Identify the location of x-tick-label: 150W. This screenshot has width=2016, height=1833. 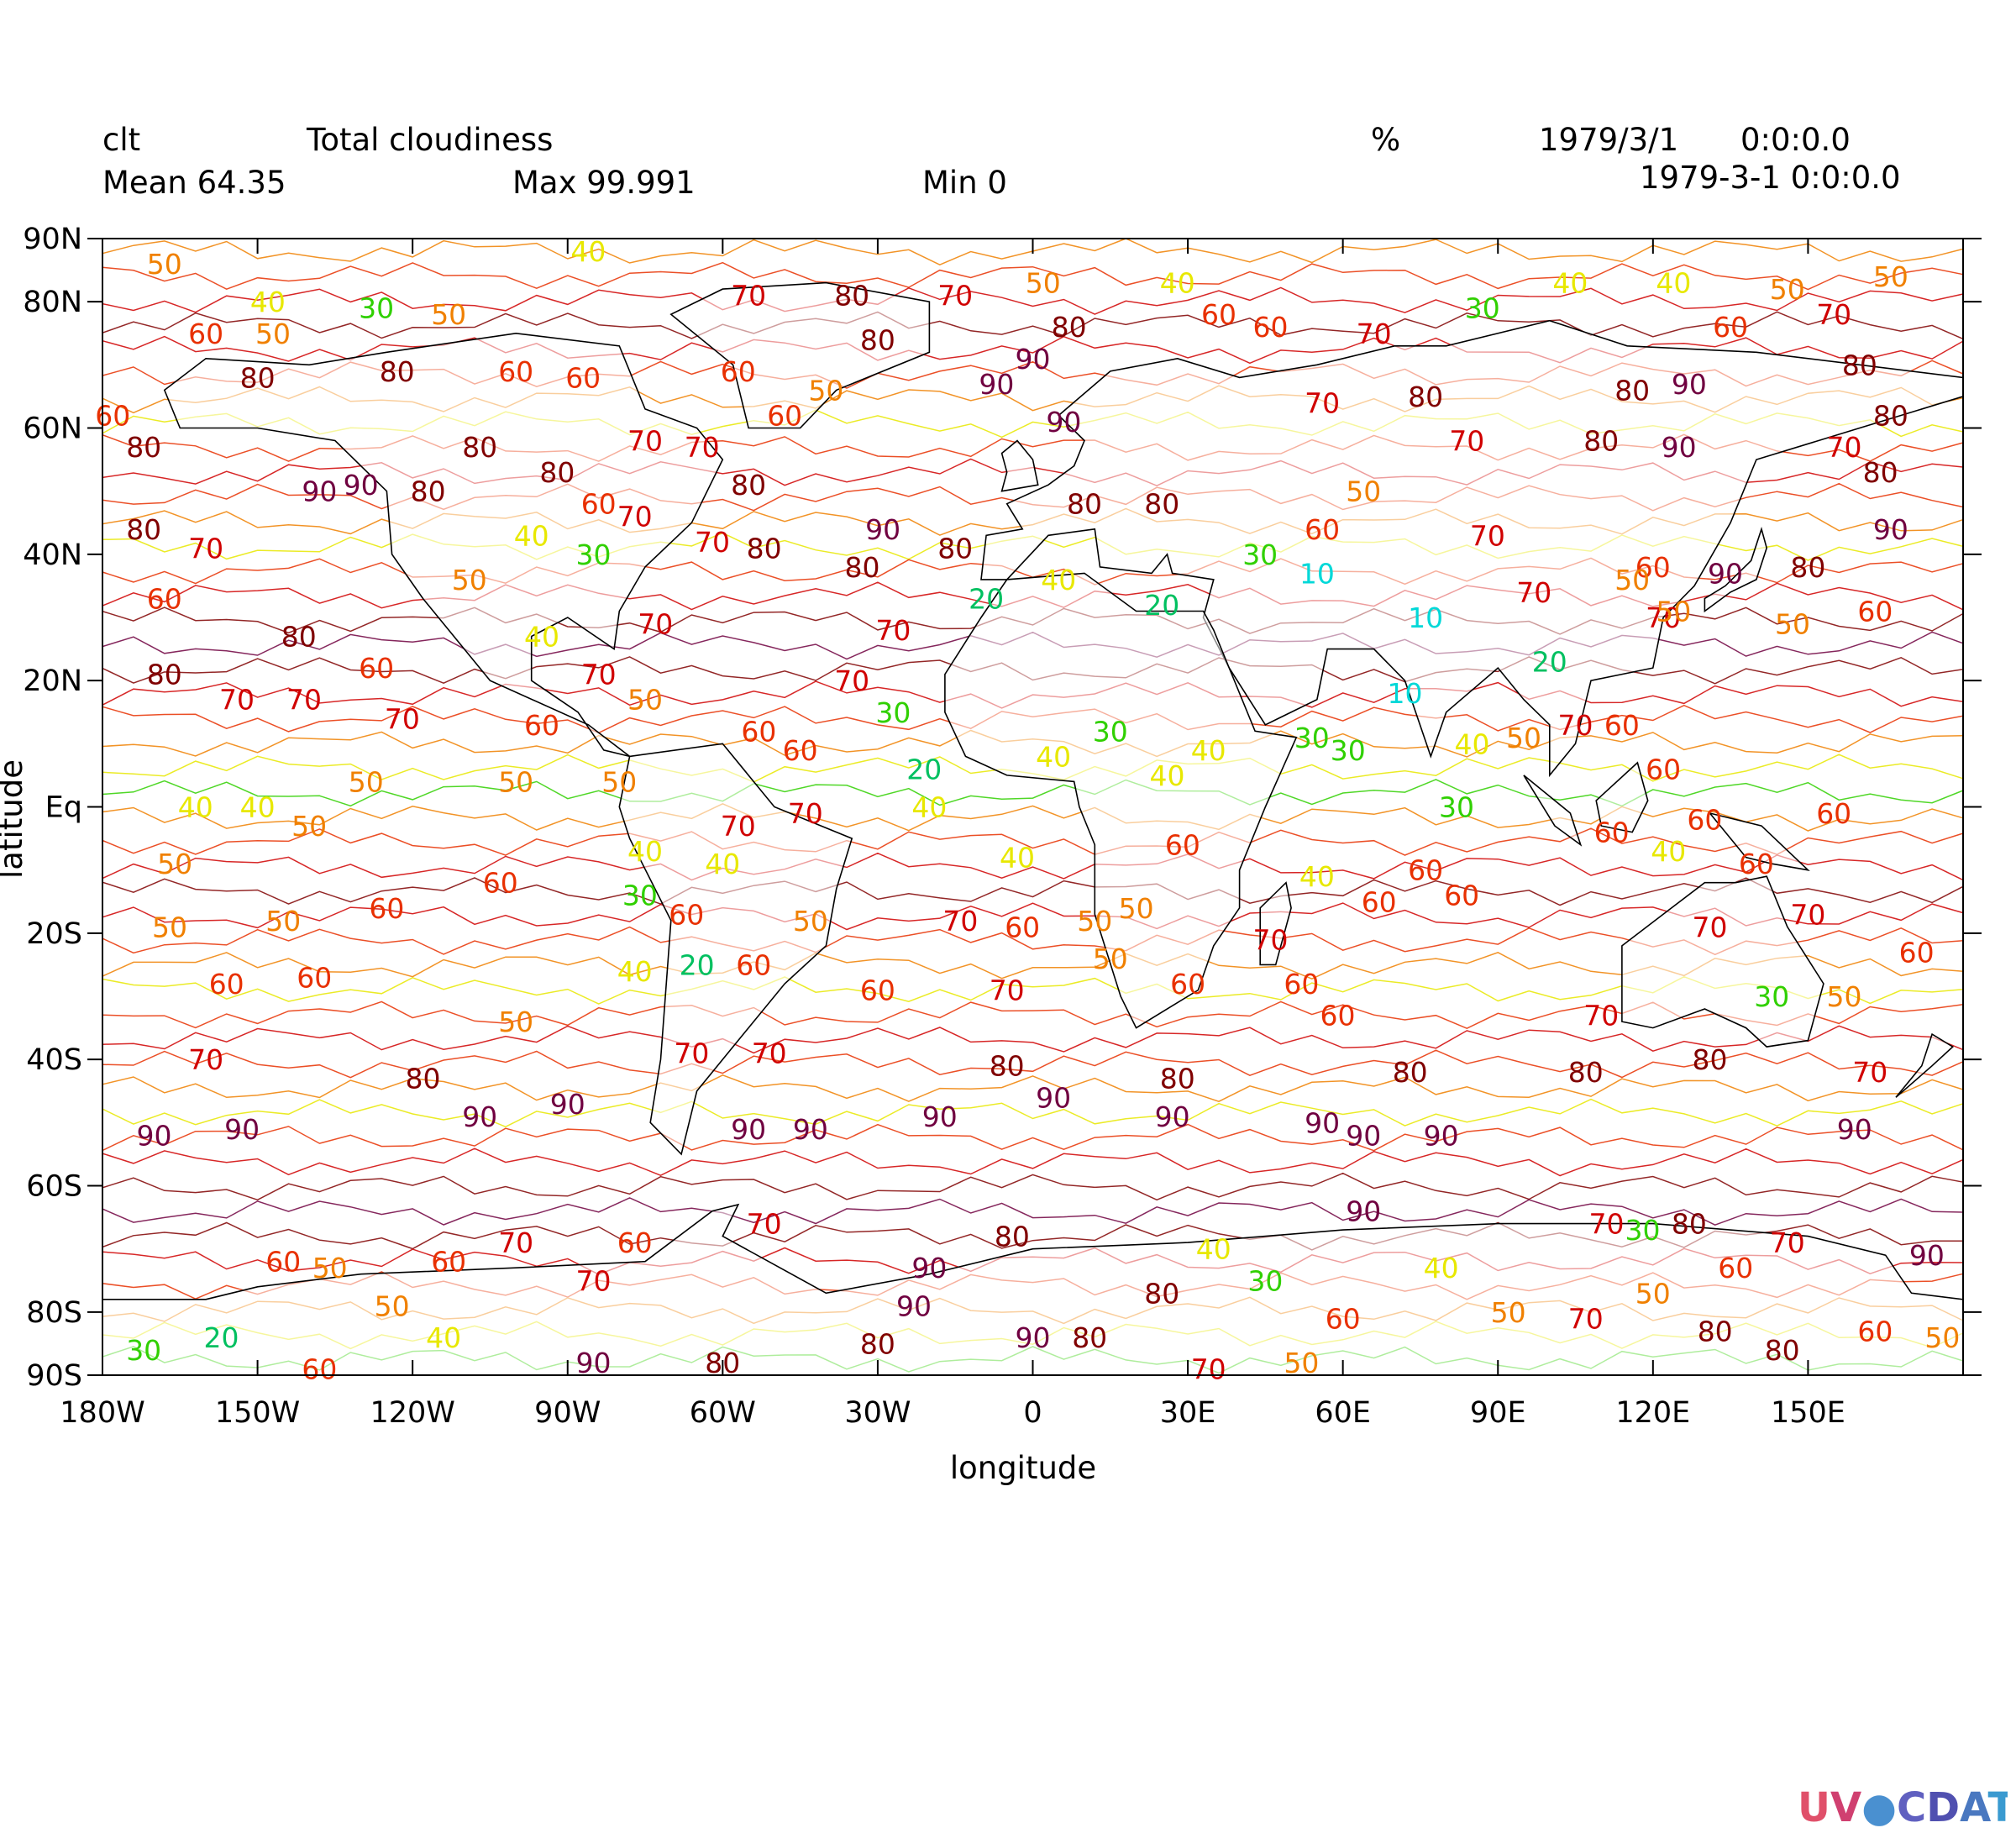
(257, 1413).